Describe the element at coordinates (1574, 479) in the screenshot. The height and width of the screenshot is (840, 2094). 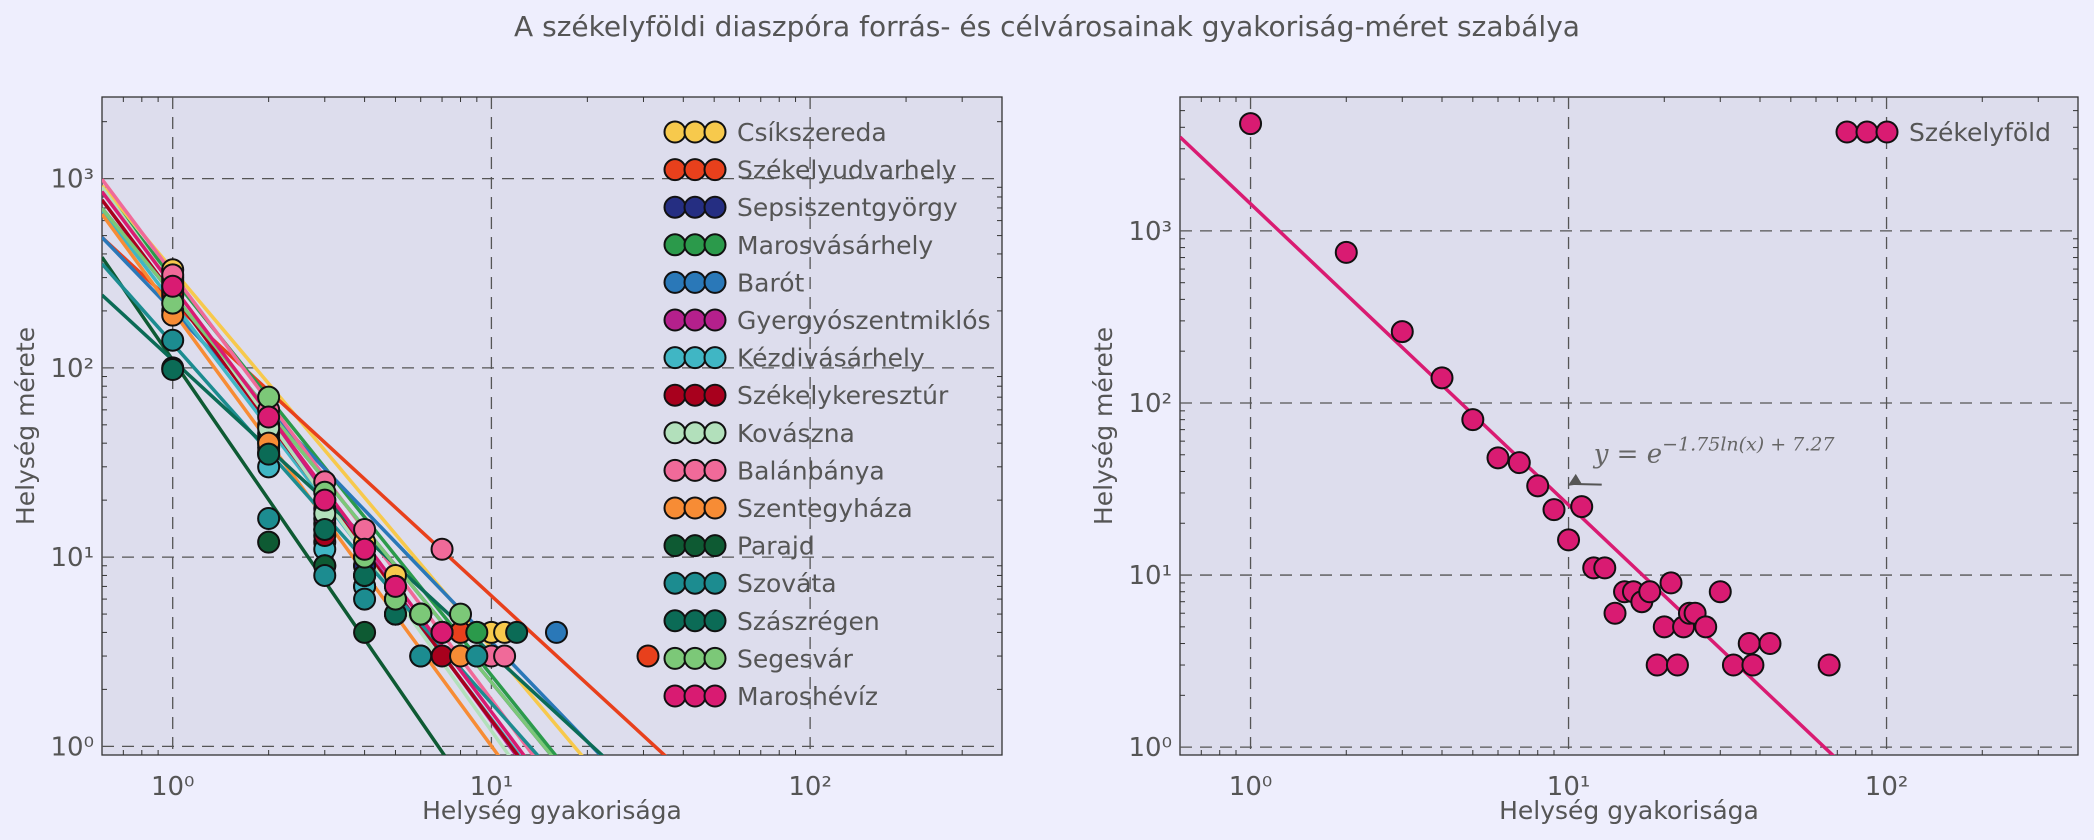
I see `annotation-arrowhead` at that location.